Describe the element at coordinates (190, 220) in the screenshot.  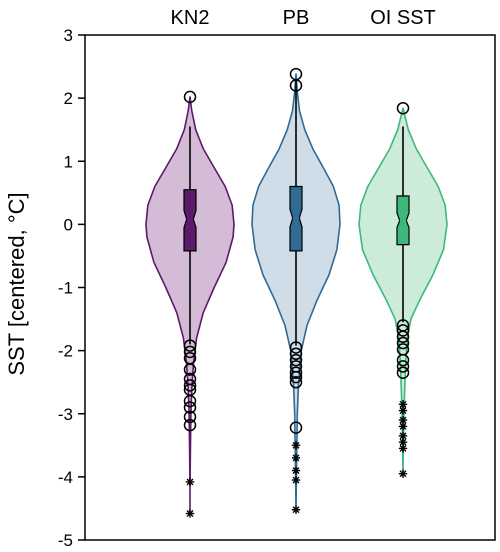
I see `box-kn2` at that location.